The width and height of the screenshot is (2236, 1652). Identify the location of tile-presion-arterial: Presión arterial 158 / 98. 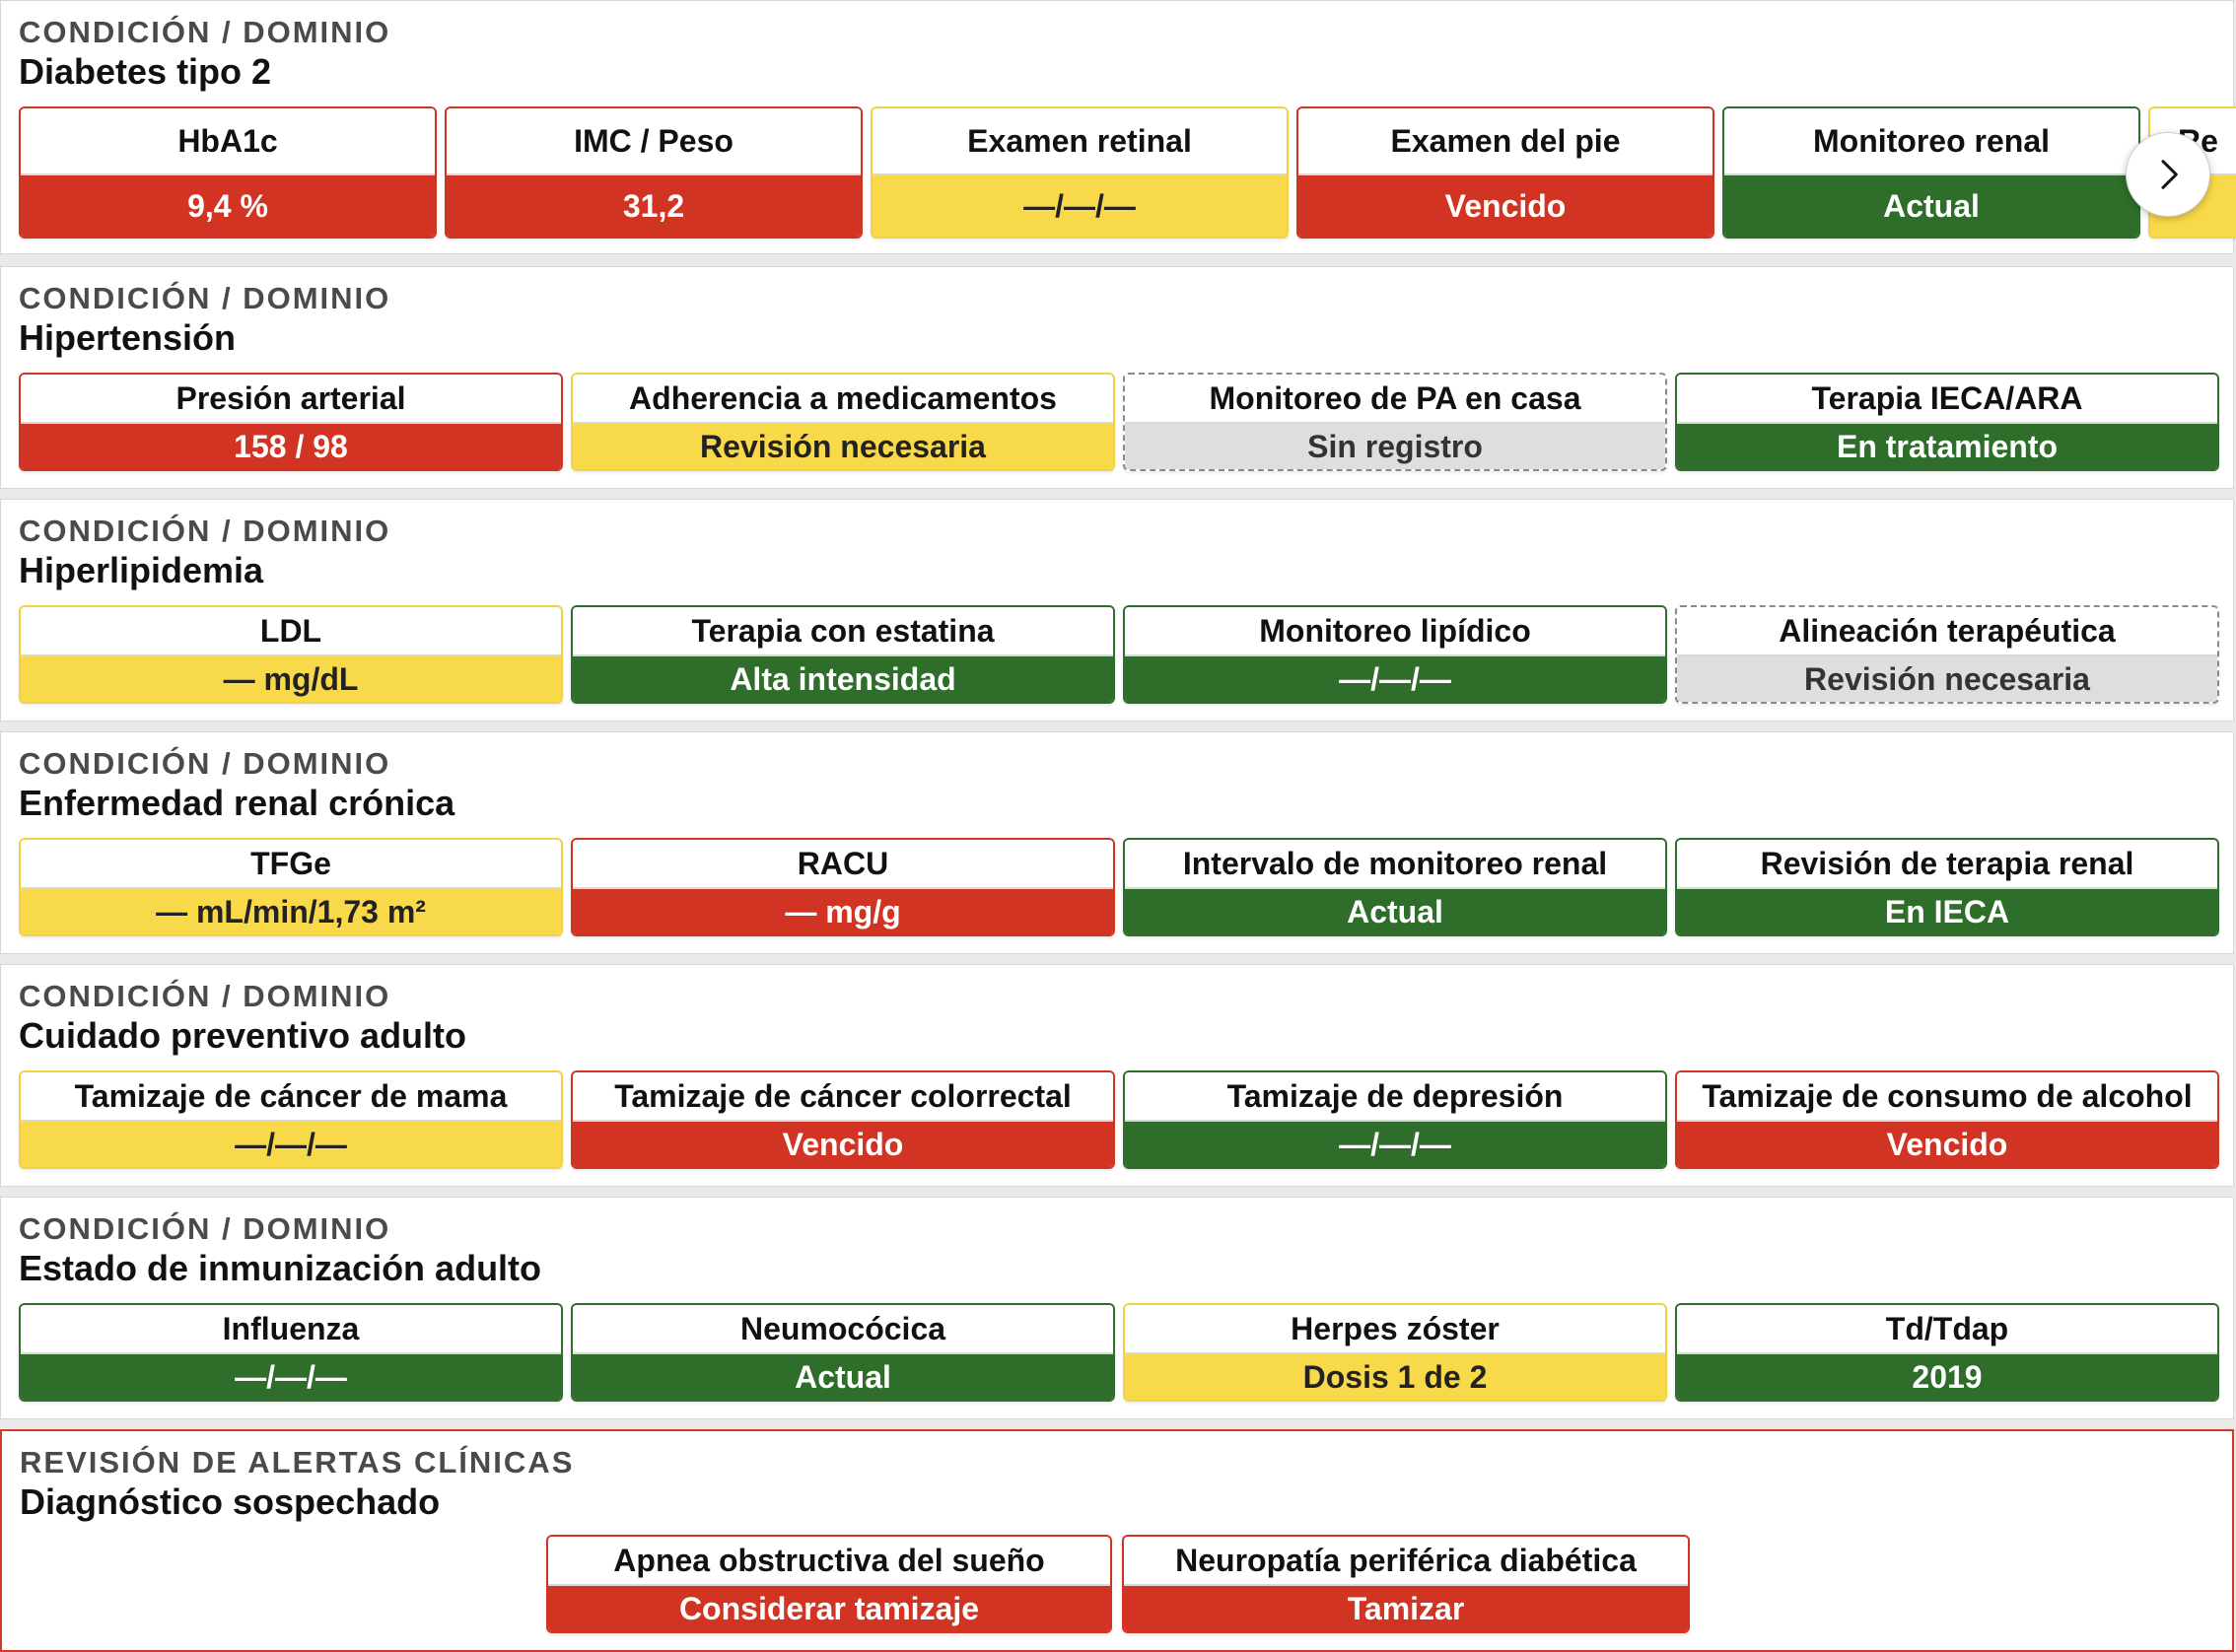
(291, 422).